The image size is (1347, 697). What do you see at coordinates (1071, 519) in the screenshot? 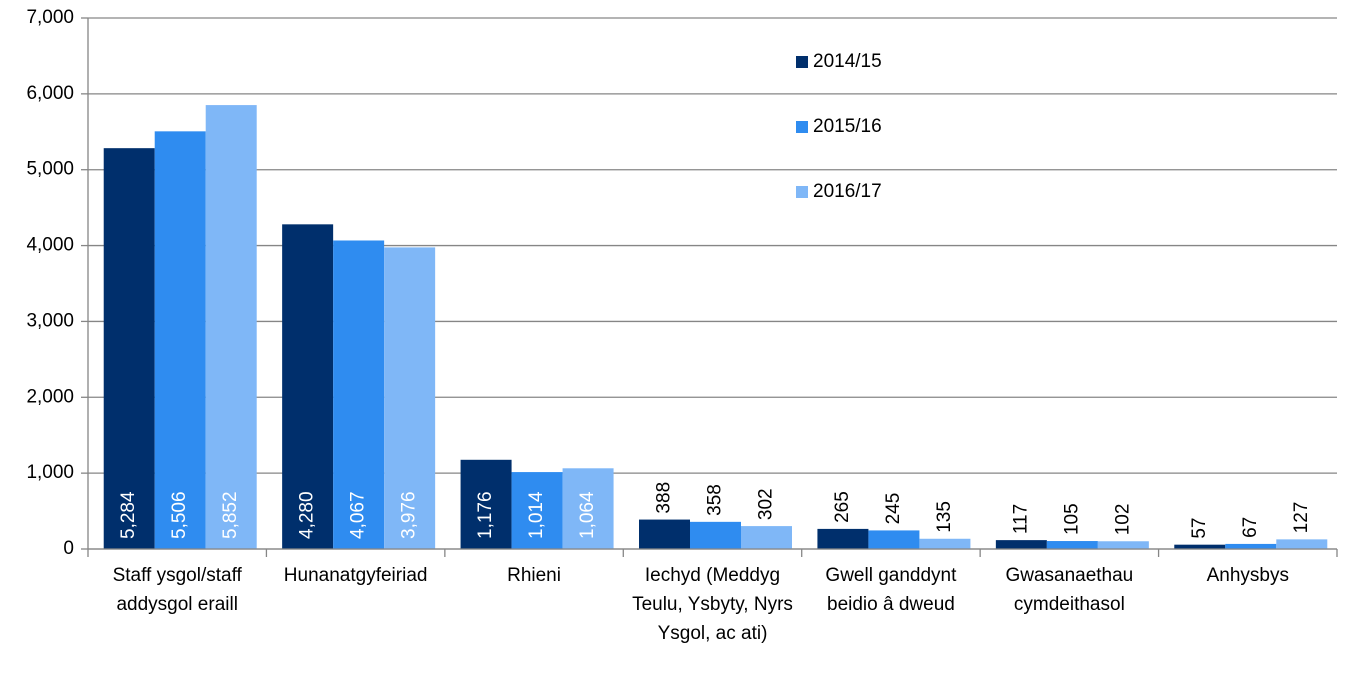
I see `data-label: 105` at bounding box center [1071, 519].